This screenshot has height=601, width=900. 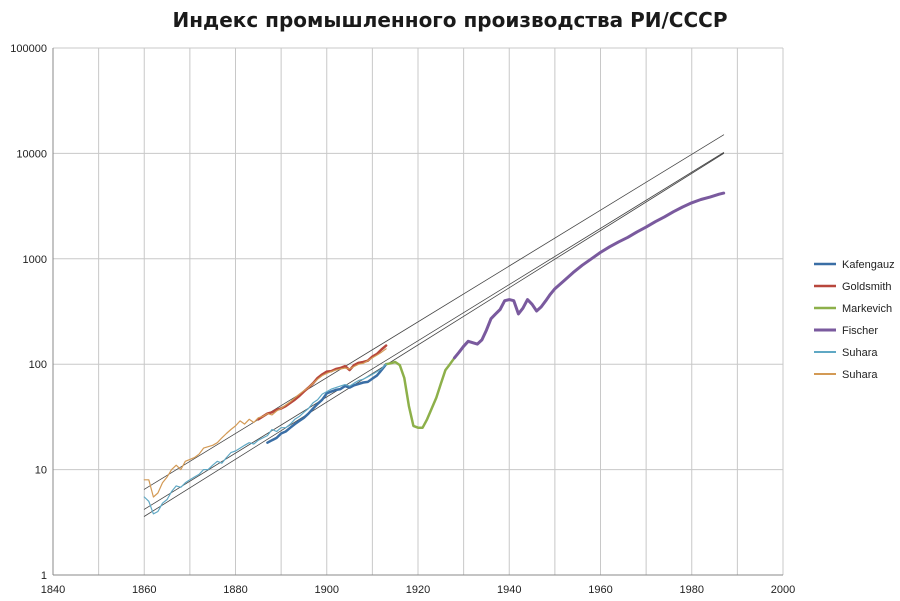 What do you see at coordinates (327, 403) in the screenshot?
I see `series-line-kafengauz` at bounding box center [327, 403].